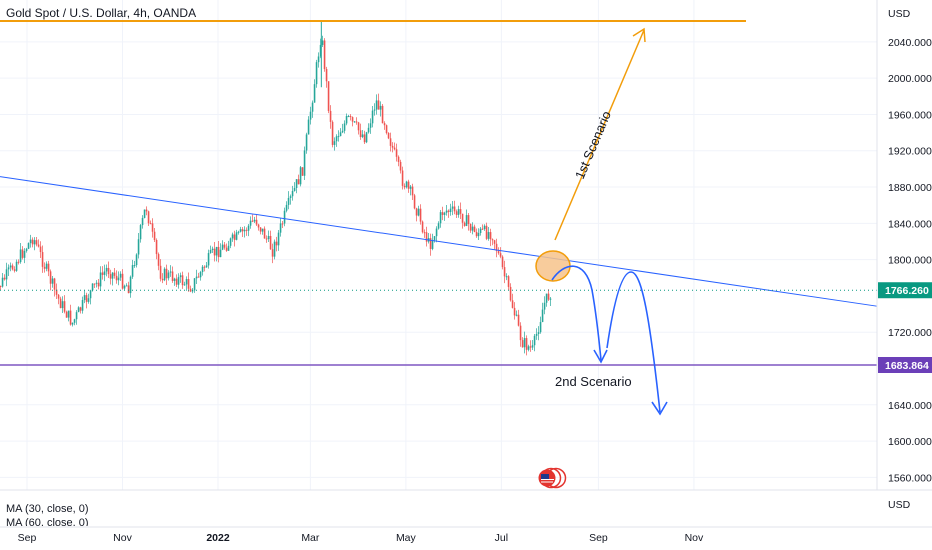 Image resolution: width=932 pixels, height=550 pixels. I want to click on y-unit-label: USD, so click(899, 14).